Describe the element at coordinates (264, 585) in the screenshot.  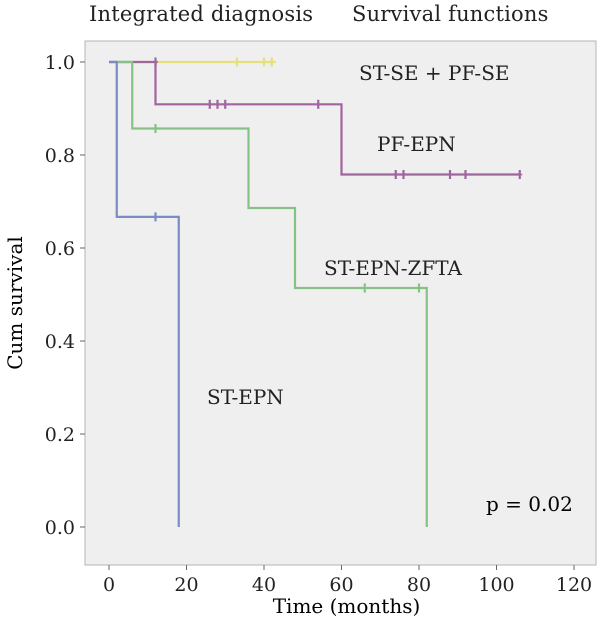
I see `x-tick-label: 40` at that location.